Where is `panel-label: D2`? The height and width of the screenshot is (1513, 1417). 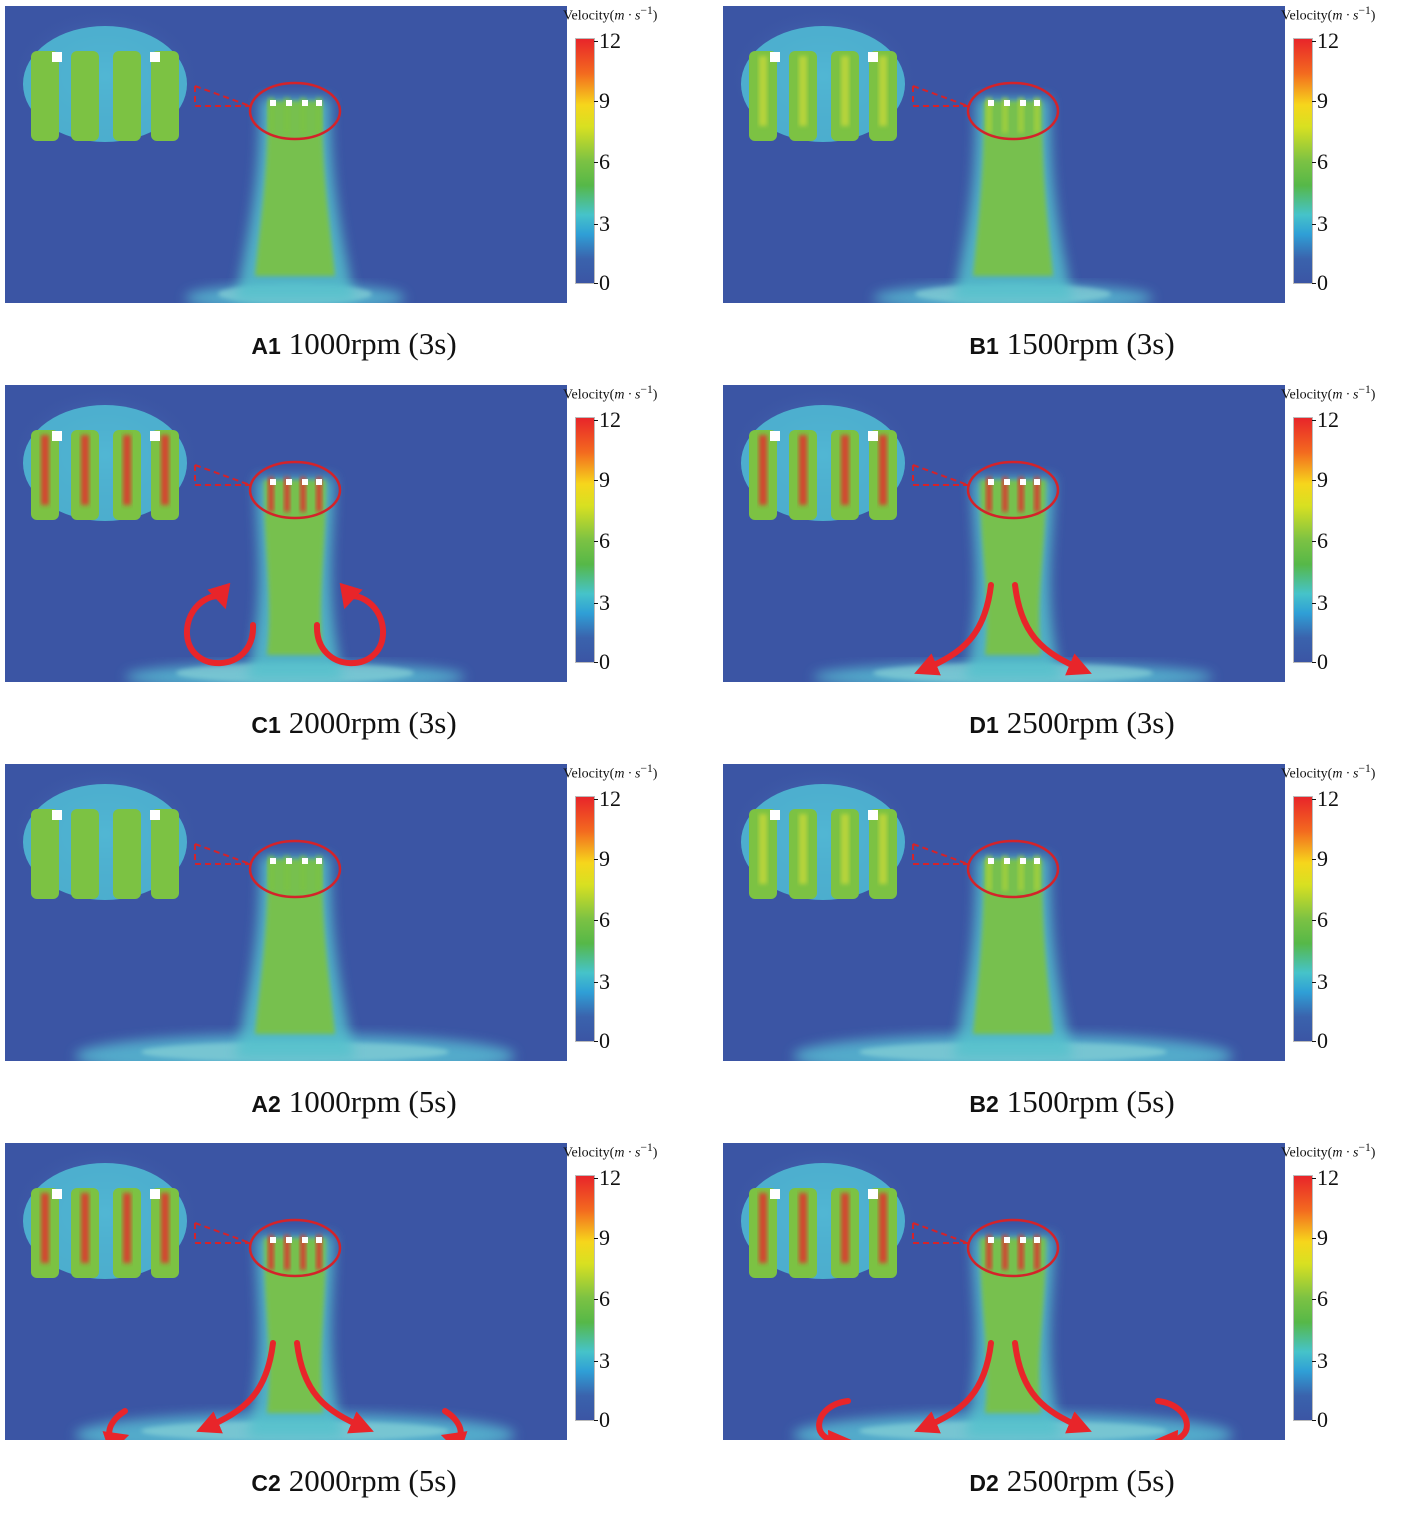
panel-label: D2 is located at coordinates (984, 1483).